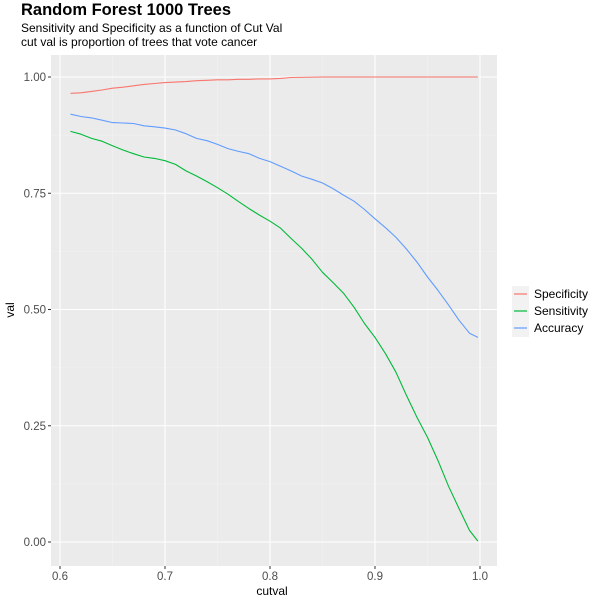  Describe the element at coordinates (561, 294) in the screenshot. I see `legend-label-specificity: Specificity` at that location.